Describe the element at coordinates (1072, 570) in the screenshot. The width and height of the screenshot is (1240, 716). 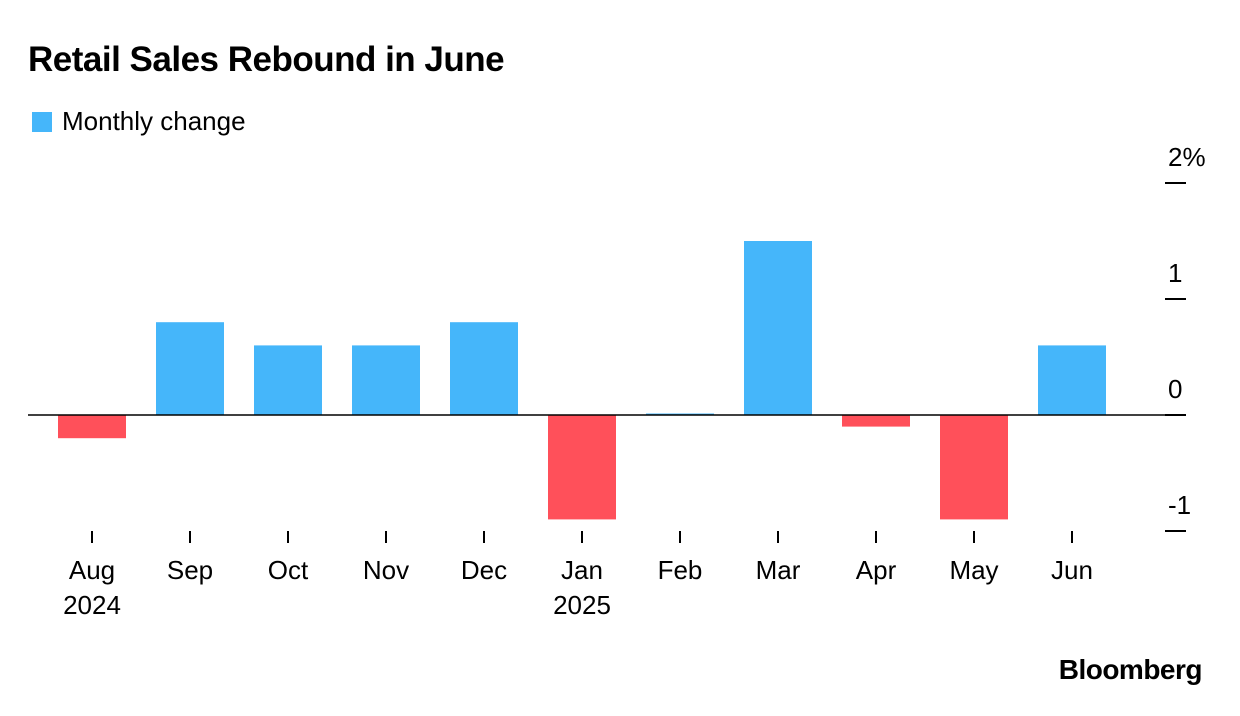
I see `x-tick-label: Jun` at that location.